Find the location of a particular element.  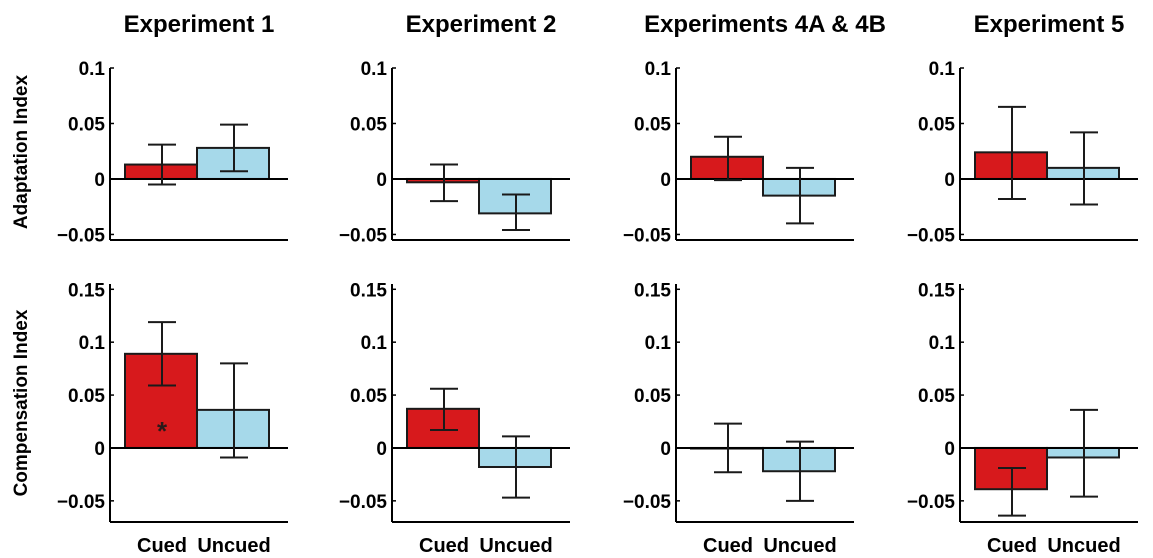

y-axis-label-compensation: Compensation Index is located at coordinates (21, 402).